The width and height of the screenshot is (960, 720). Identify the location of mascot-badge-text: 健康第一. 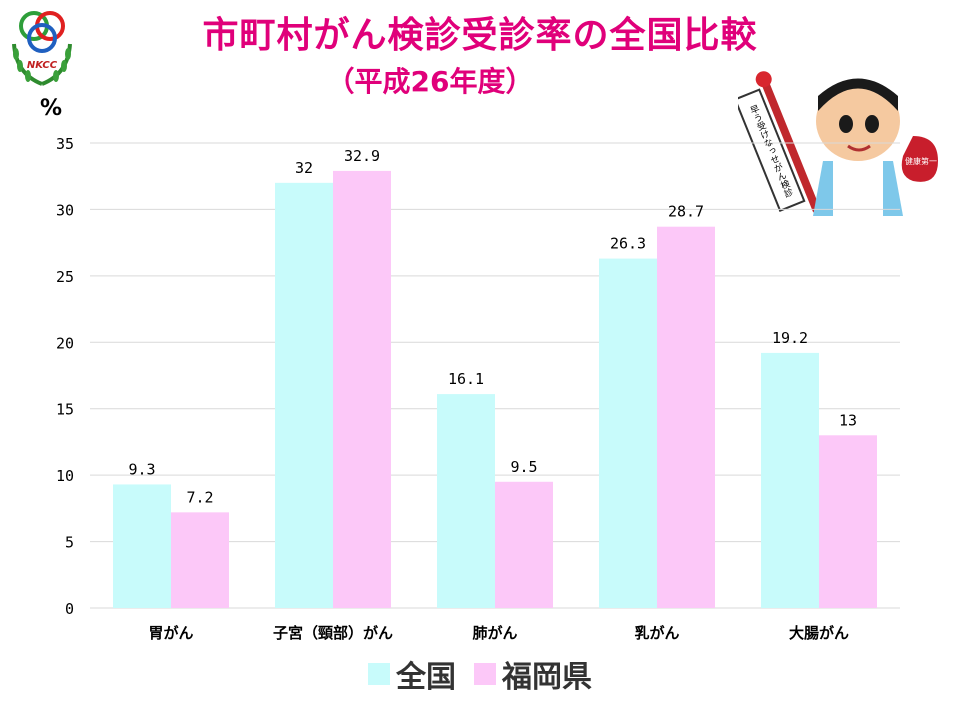
(921, 161).